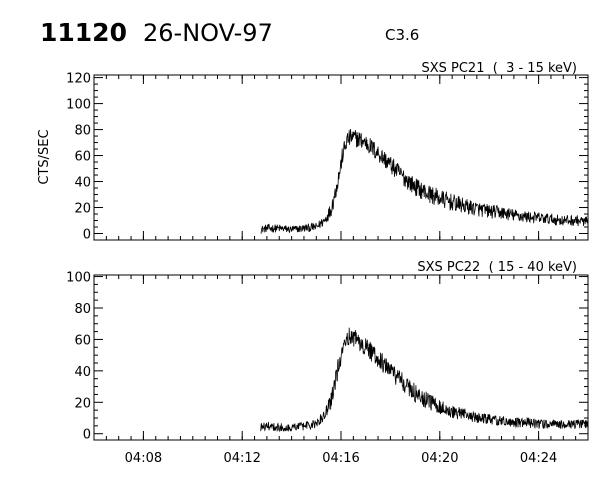 Image resolution: width=600 pixels, height=480 pixels. What do you see at coordinates (78, 79) in the screenshot?
I see `ytick-label: 120` at bounding box center [78, 79].